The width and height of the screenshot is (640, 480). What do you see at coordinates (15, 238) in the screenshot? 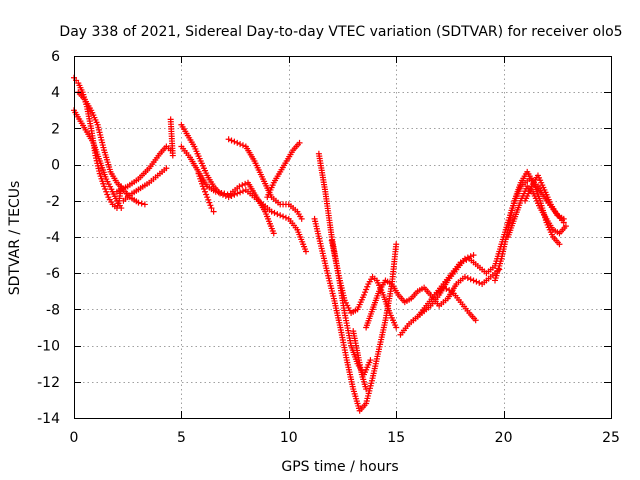
I see `y-axis-label: SDTVAR / TECUs` at bounding box center [15, 238].